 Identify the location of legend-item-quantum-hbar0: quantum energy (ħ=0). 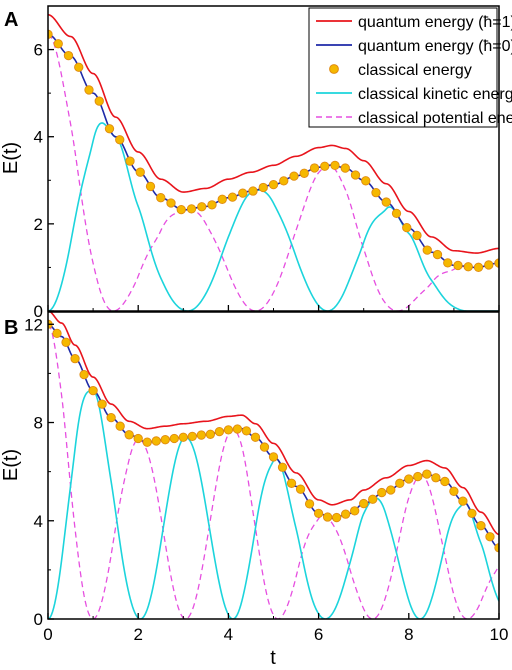
(414, 46).